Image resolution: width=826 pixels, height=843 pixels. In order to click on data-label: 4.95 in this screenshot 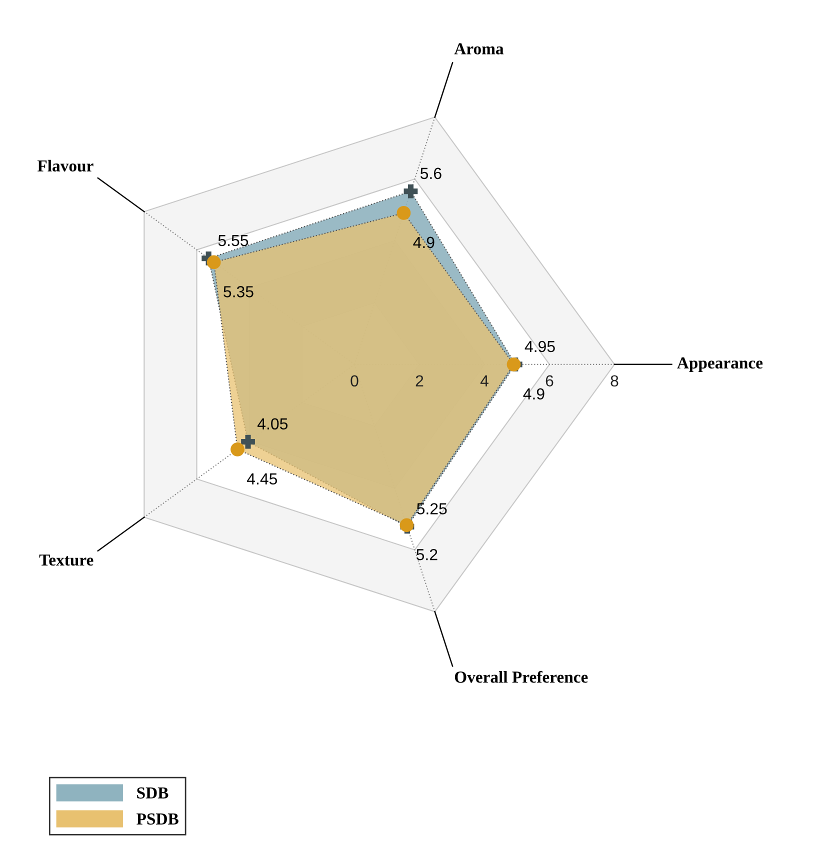, I will do `click(539, 346)`.